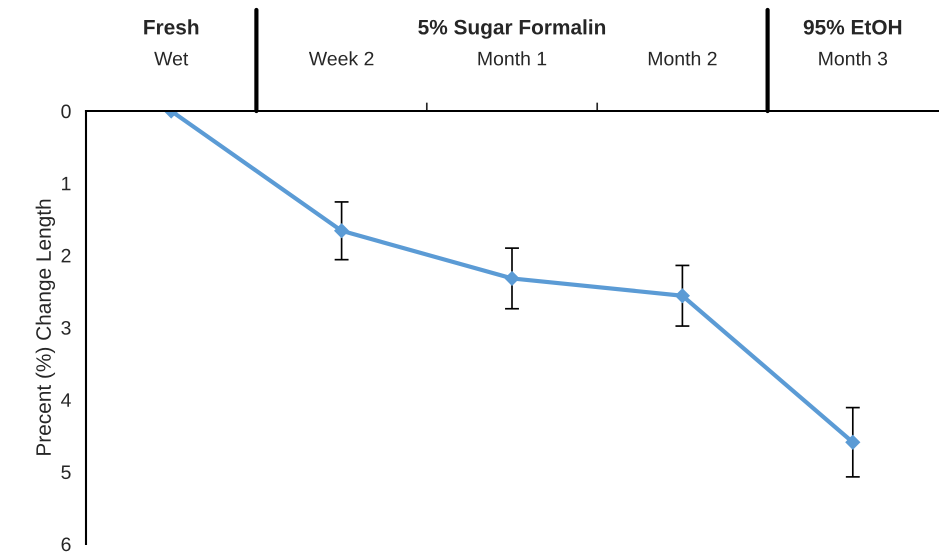 This screenshot has width=939, height=554. What do you see at coordinates (171, 27) in the screenshot?
I see `text: Fresh` at bounding box center [171, 27].